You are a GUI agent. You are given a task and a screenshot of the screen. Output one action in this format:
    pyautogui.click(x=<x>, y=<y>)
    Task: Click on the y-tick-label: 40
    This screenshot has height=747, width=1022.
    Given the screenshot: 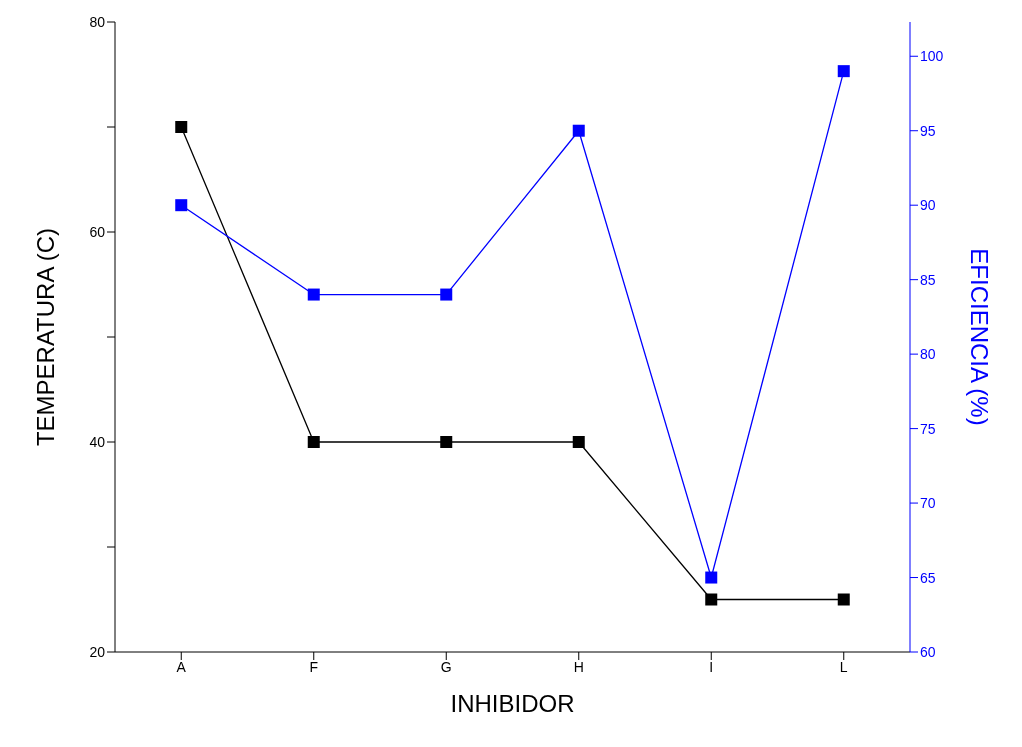 What is the action you would take?
    pyautogui.click(x=97, y=441)
    